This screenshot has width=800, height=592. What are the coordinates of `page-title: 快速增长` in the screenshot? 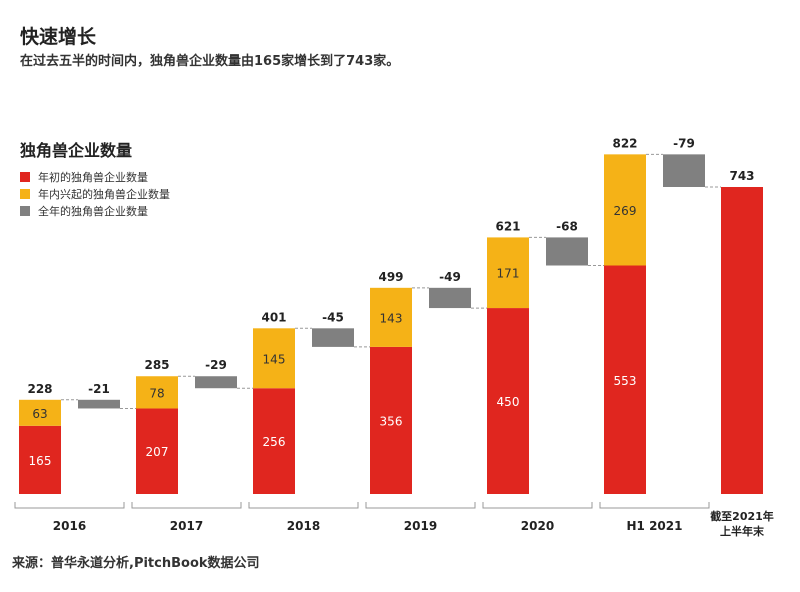 It's located at (58, 37).